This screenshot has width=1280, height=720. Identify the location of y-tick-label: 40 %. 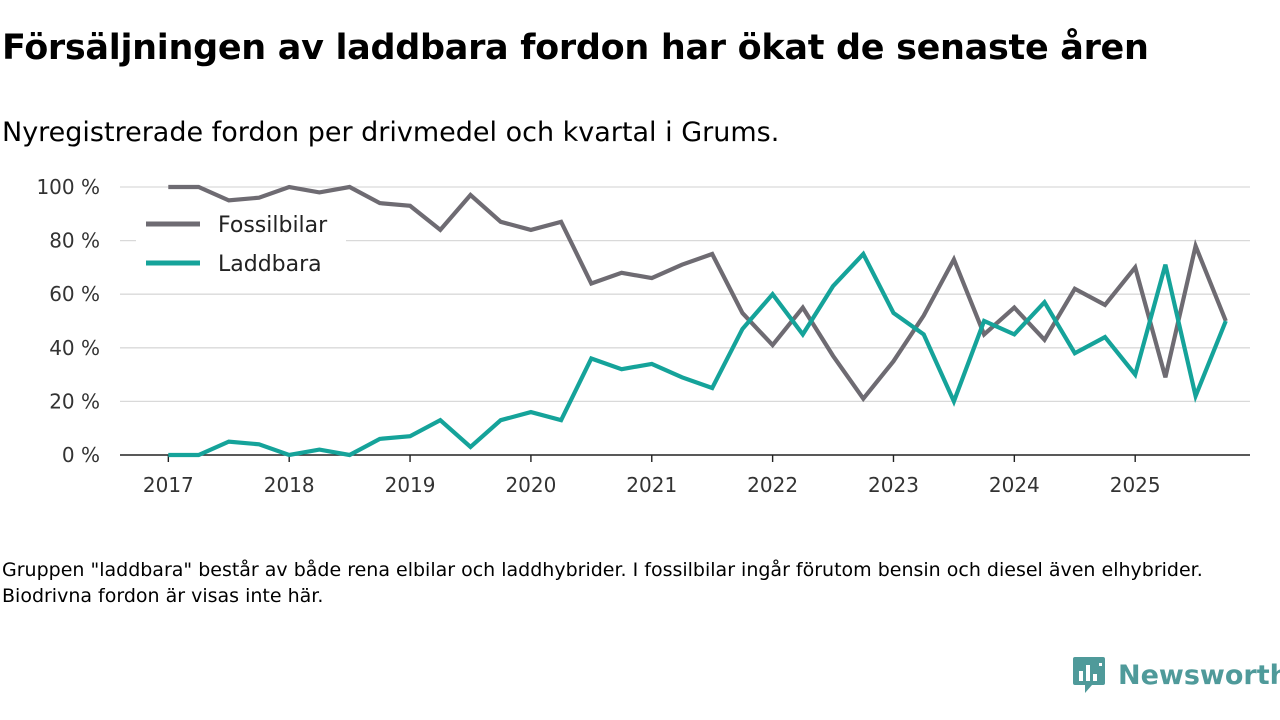
(74, 348).